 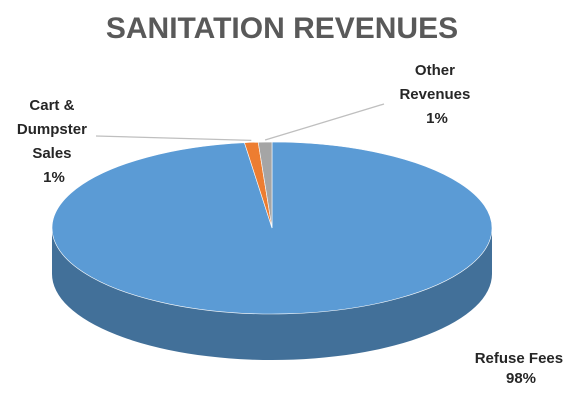 I want to click on label-other-revenues: Other Revenues 1%, so click(x=436, y=94).